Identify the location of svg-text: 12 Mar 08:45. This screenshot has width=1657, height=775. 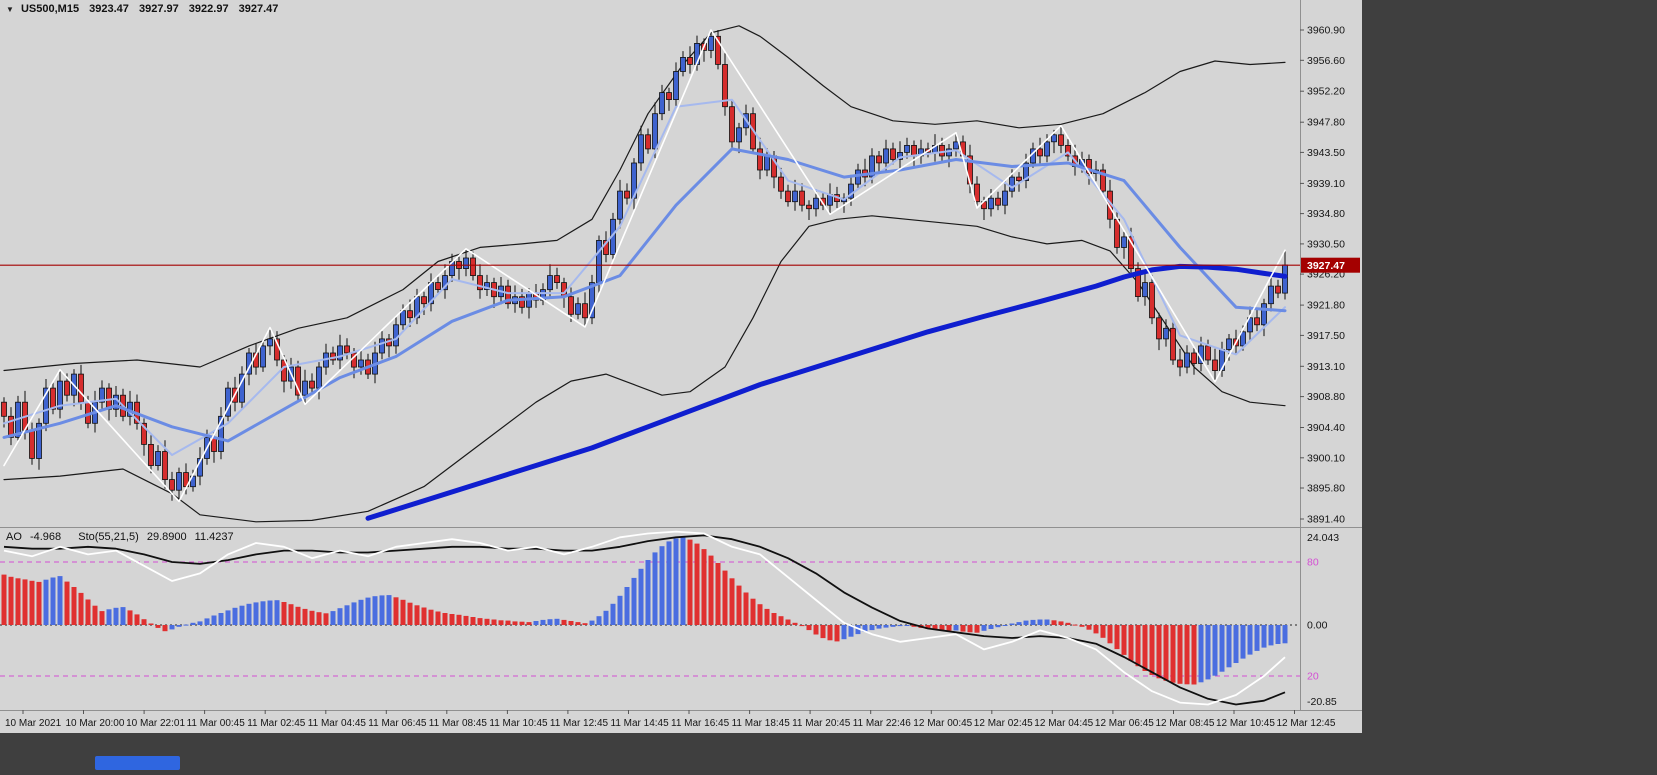
(1185, 723).